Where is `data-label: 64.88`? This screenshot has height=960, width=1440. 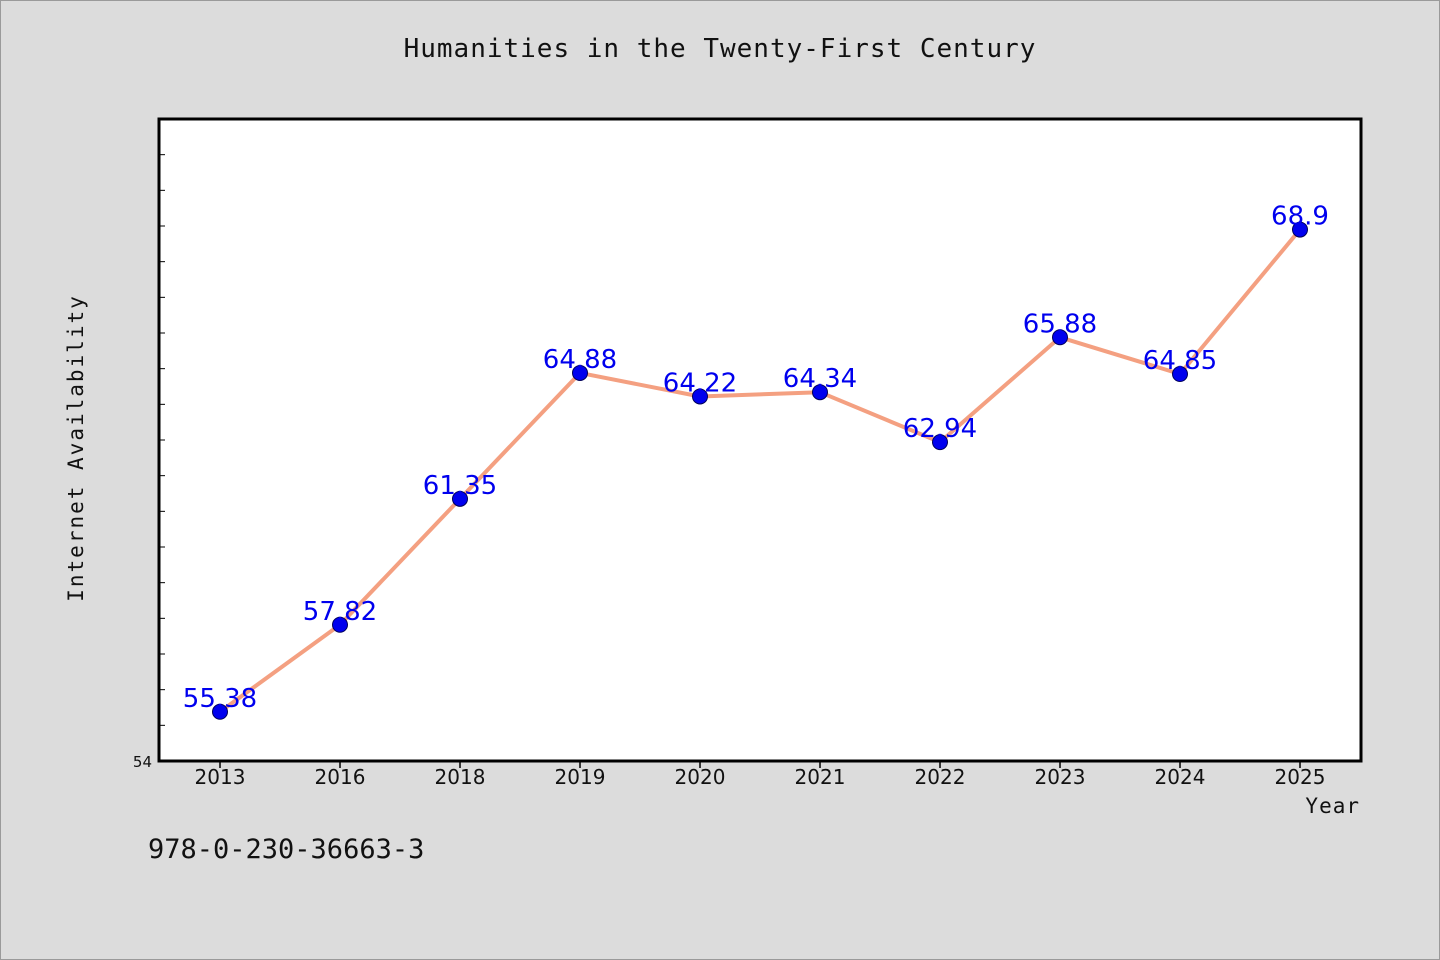 data-label: 64.88 is located at coordinates (580, 360).